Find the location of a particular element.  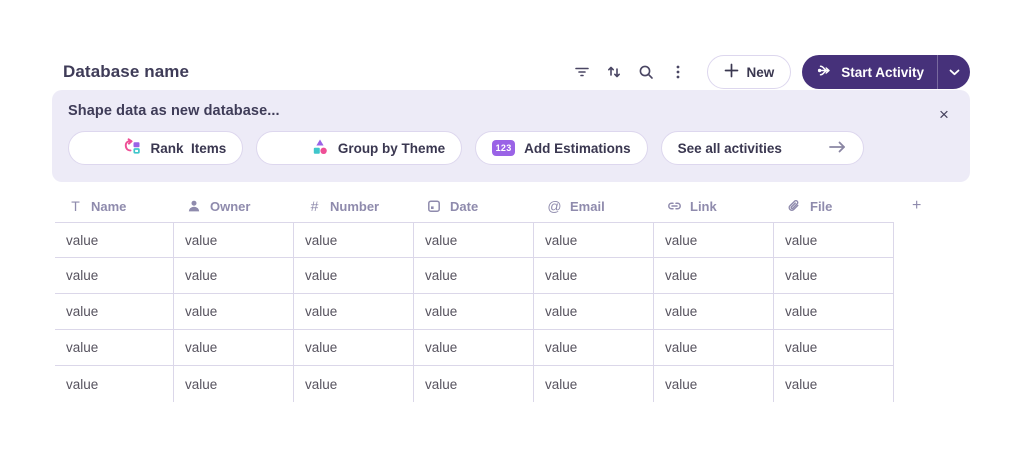

group-by-theme-icon is located at coordinates (301, 148).